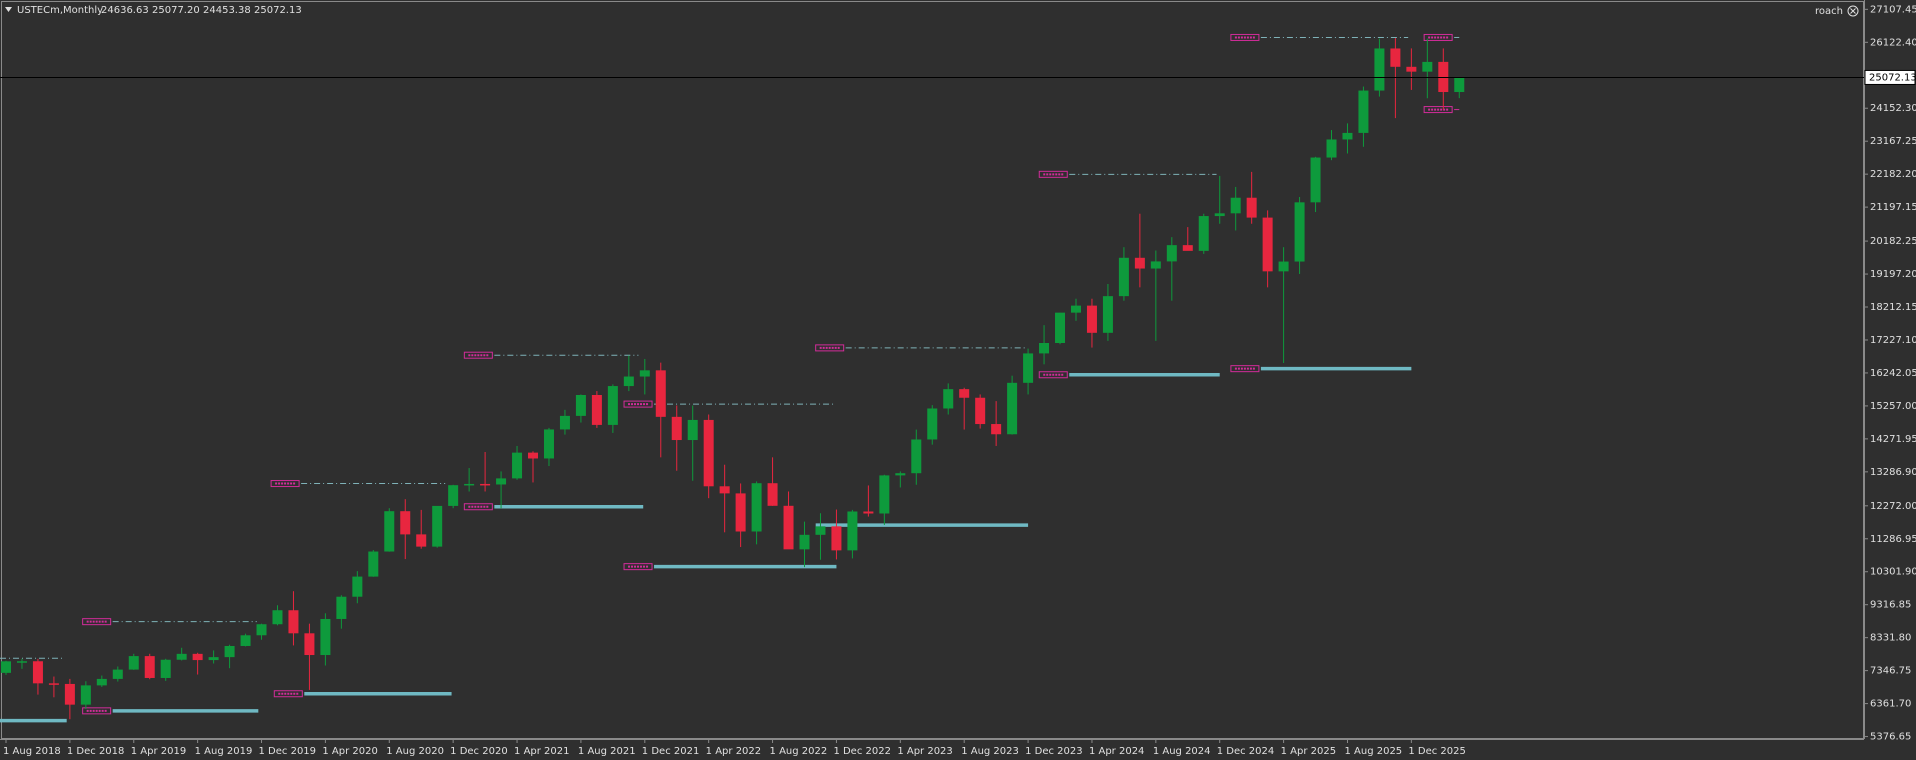 The image size is (1916, 760). What do you see at coordinates (1437, 751) in the screenshot?
I see `x-tick-label: 1 Dec 2025` at bounding box center [1437, 751].